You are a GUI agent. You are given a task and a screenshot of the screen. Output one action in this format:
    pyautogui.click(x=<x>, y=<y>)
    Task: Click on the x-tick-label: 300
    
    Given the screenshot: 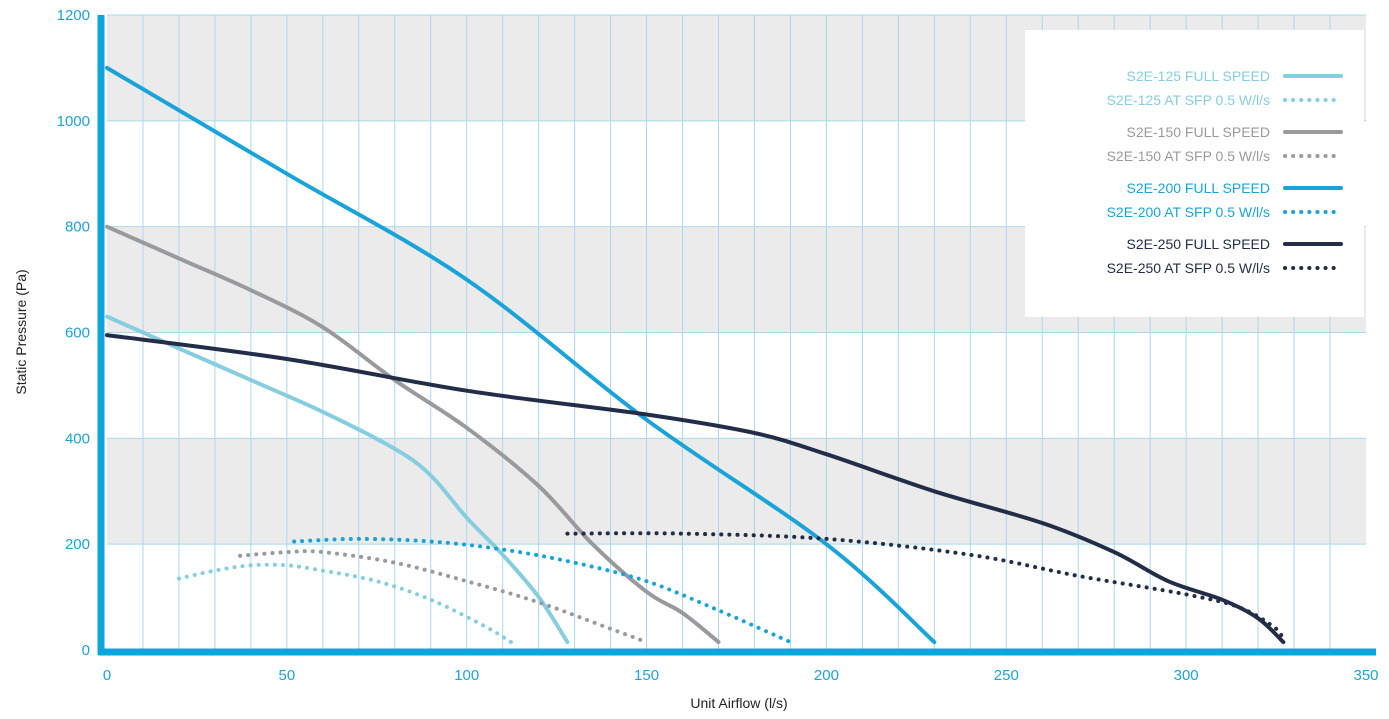 What is the action you would take?
    pyautogui.click(x=1186, y=675)
    